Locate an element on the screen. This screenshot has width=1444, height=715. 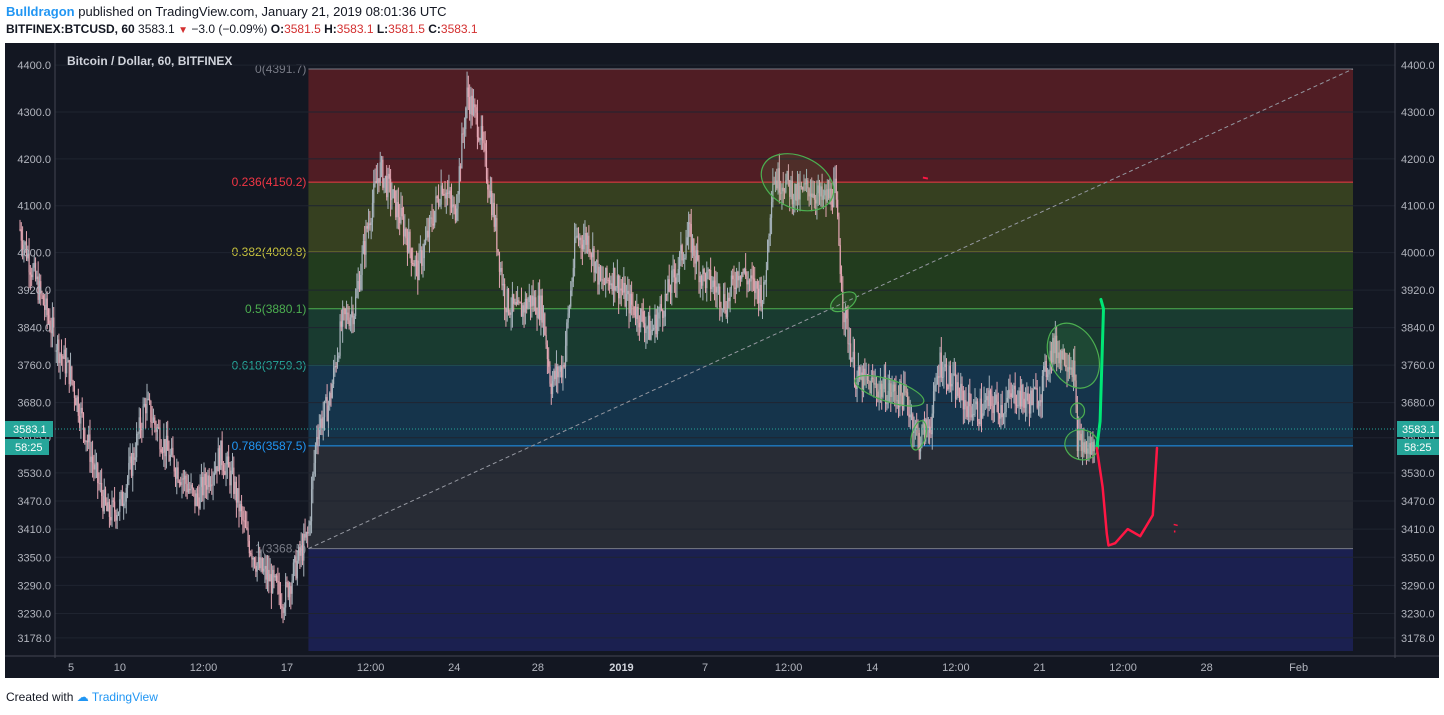
red-projection-line is located at coordinates (1127, 496).